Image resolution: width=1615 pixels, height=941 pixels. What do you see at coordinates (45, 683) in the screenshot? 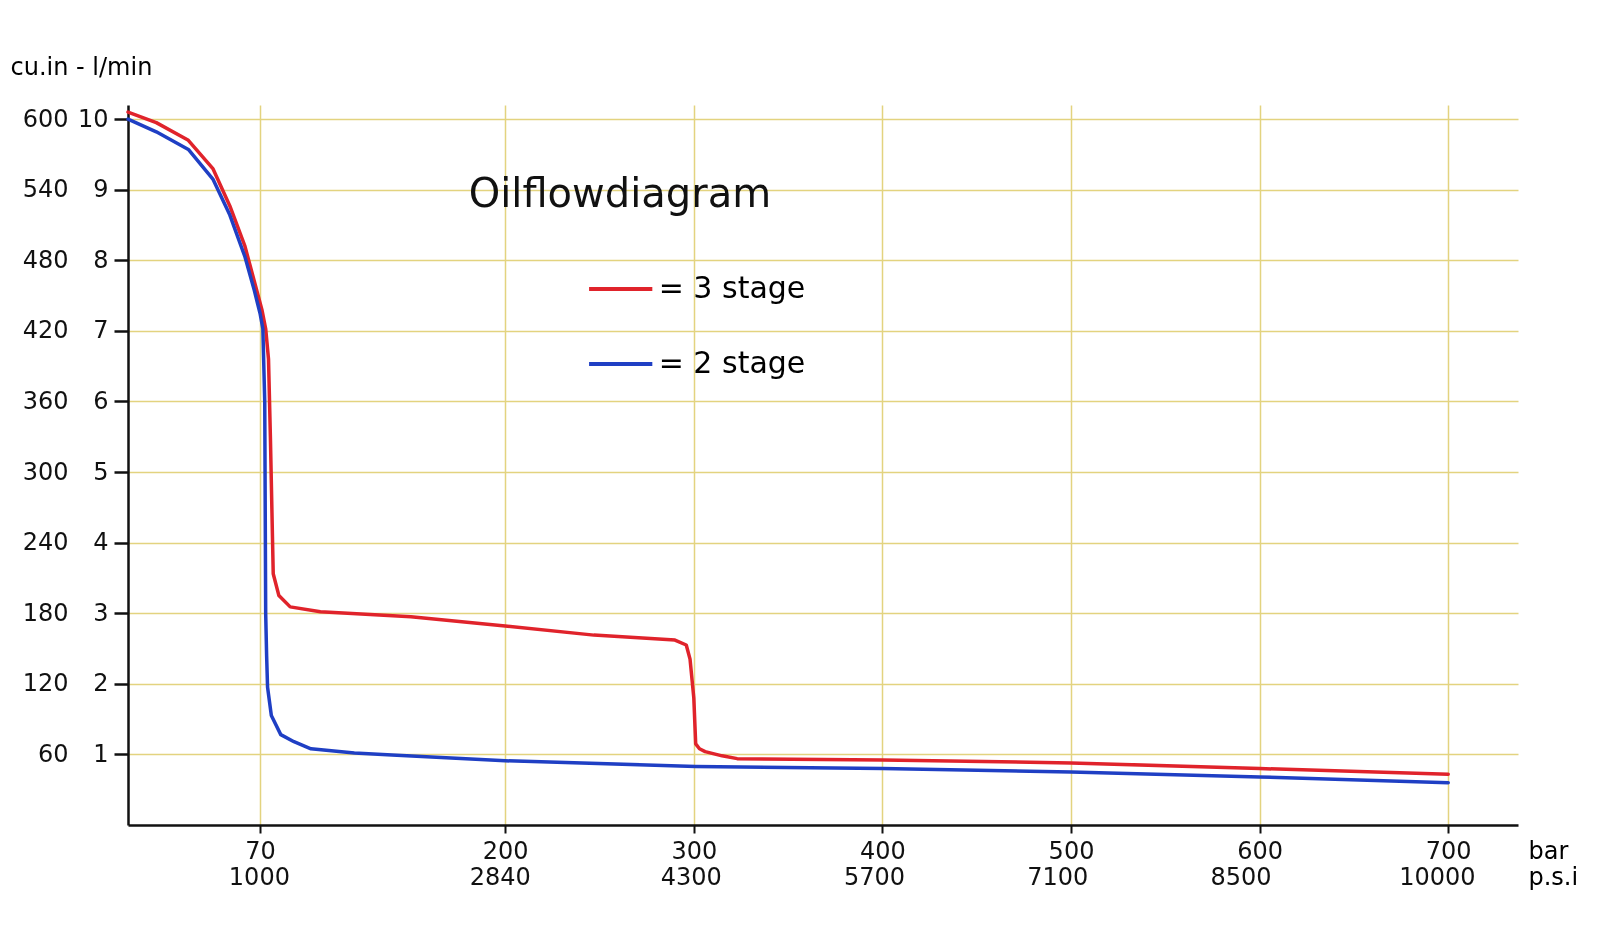
I see `y2-tick-label: 120` at bounding box center [45, 683].